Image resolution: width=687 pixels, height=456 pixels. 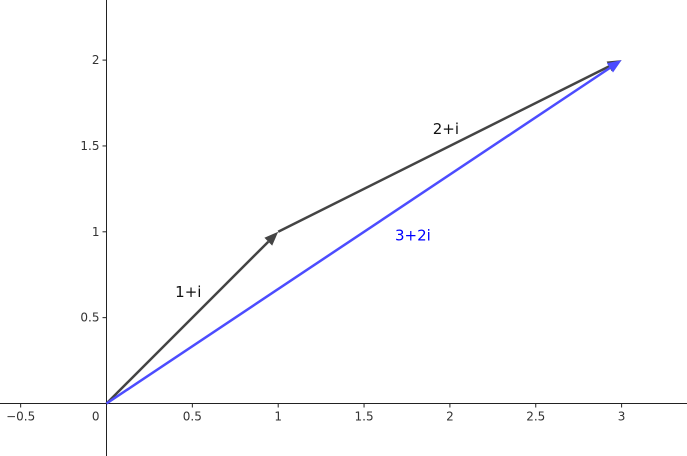 I want to click on vector-label: 2+i, so click(x=446, y=129).